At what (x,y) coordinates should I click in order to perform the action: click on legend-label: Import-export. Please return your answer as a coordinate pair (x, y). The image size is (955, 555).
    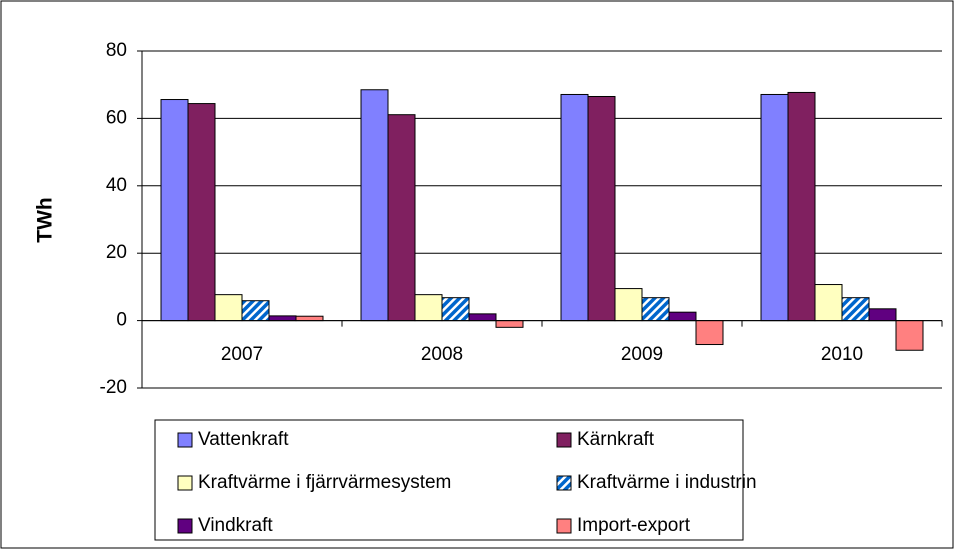
    Looking at the image, I should click on (634, 525).